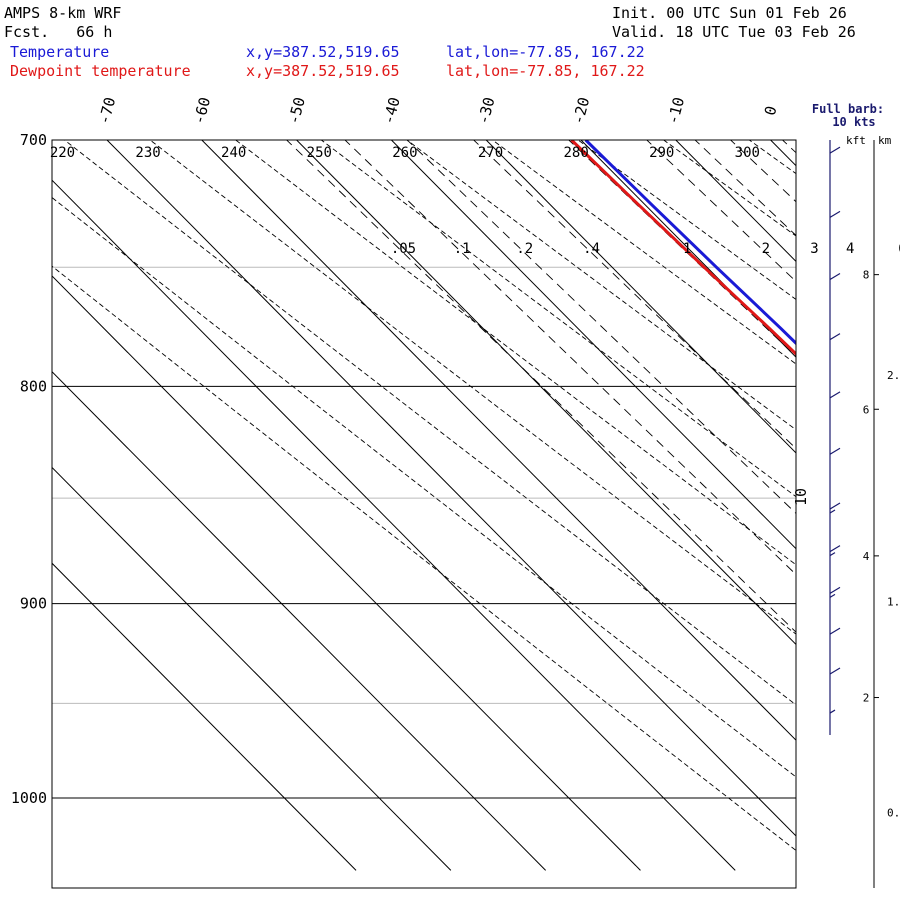  What do you see at coordinates (866, 275) in the screenshot?
I see `kft-tick-label-8: 8` at bounding box center [866, 275].